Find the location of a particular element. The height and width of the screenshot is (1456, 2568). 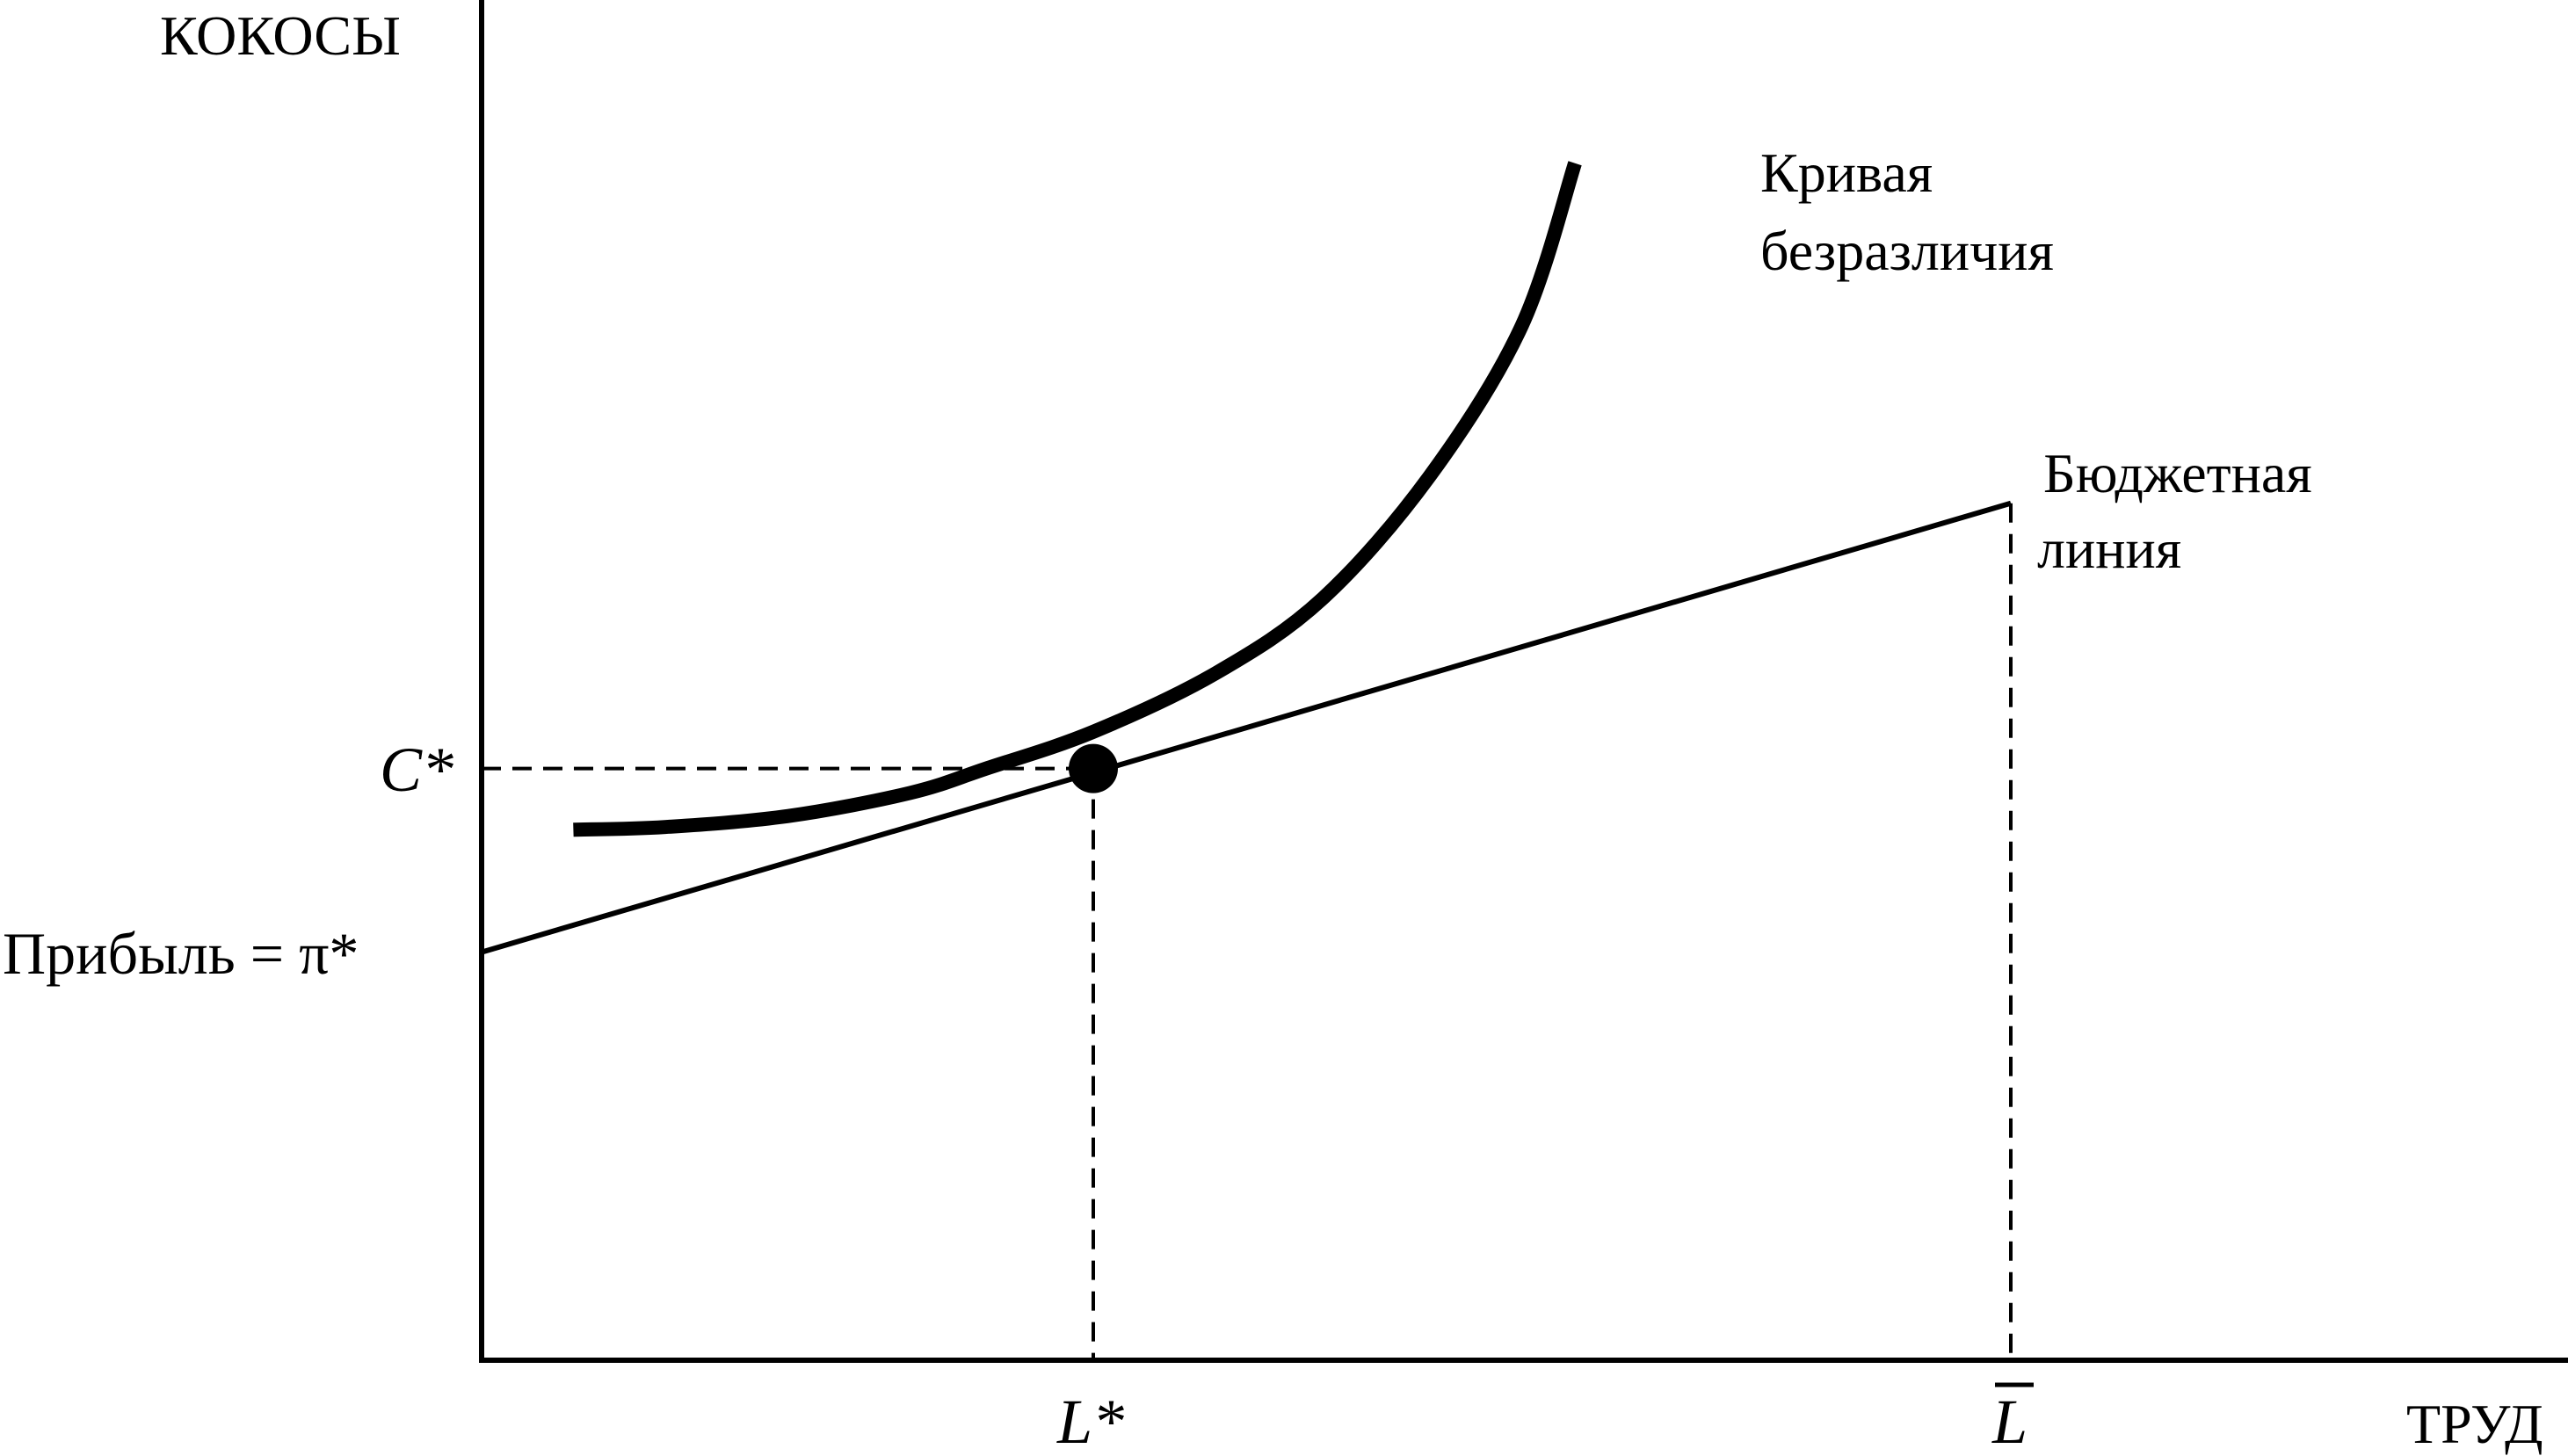

x-axis-label: ТРУД is located at coordinates (2474, 1424).